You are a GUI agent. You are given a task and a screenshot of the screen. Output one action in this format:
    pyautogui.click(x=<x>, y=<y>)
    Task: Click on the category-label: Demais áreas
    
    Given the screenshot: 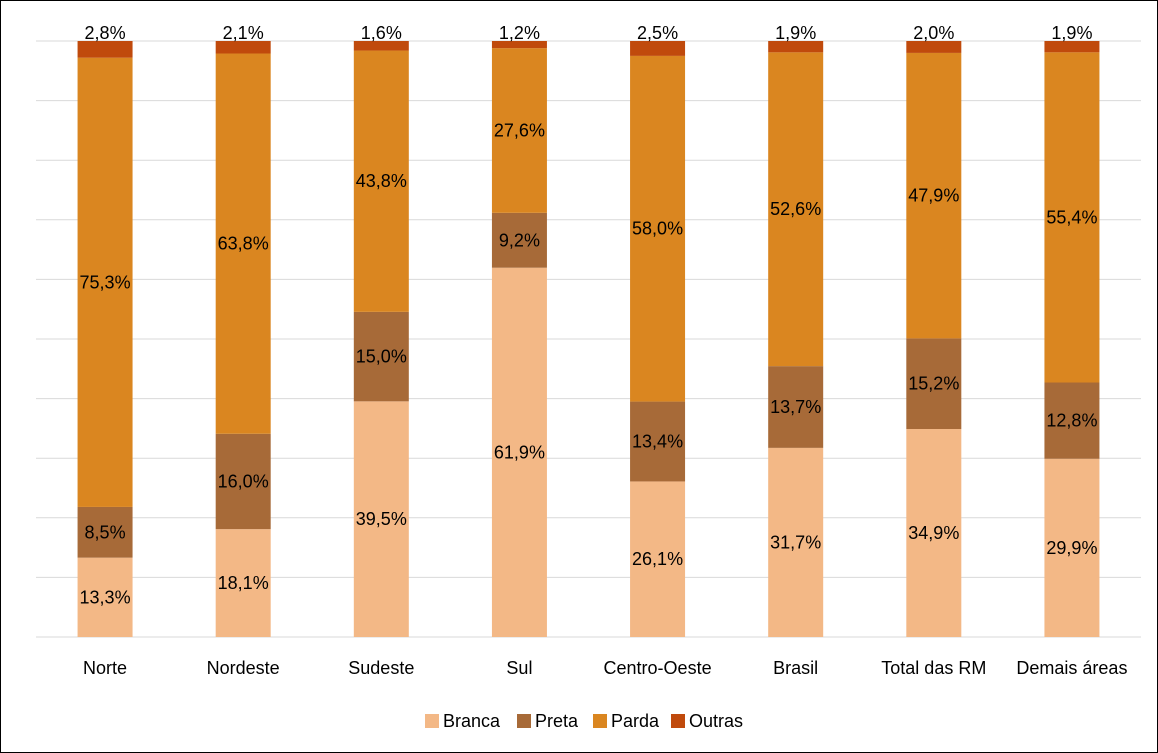 What is the action you would take?
    pyautogui.click(x=1071, y=668)
    